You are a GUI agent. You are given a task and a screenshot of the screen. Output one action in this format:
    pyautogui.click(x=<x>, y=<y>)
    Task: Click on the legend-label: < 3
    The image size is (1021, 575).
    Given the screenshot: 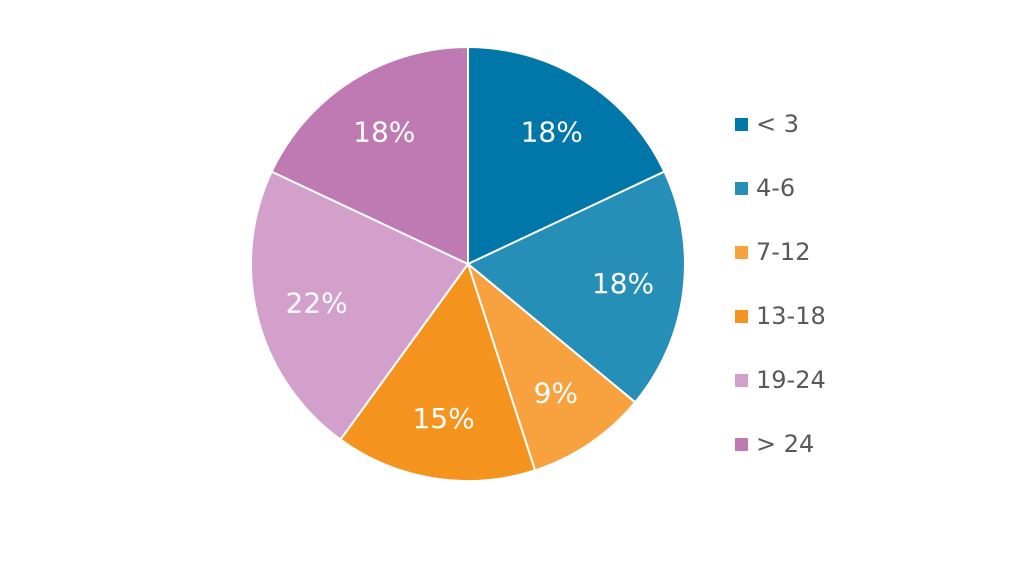 What is the action you would take?
    pyautogui.click(x=778, y=124)
    